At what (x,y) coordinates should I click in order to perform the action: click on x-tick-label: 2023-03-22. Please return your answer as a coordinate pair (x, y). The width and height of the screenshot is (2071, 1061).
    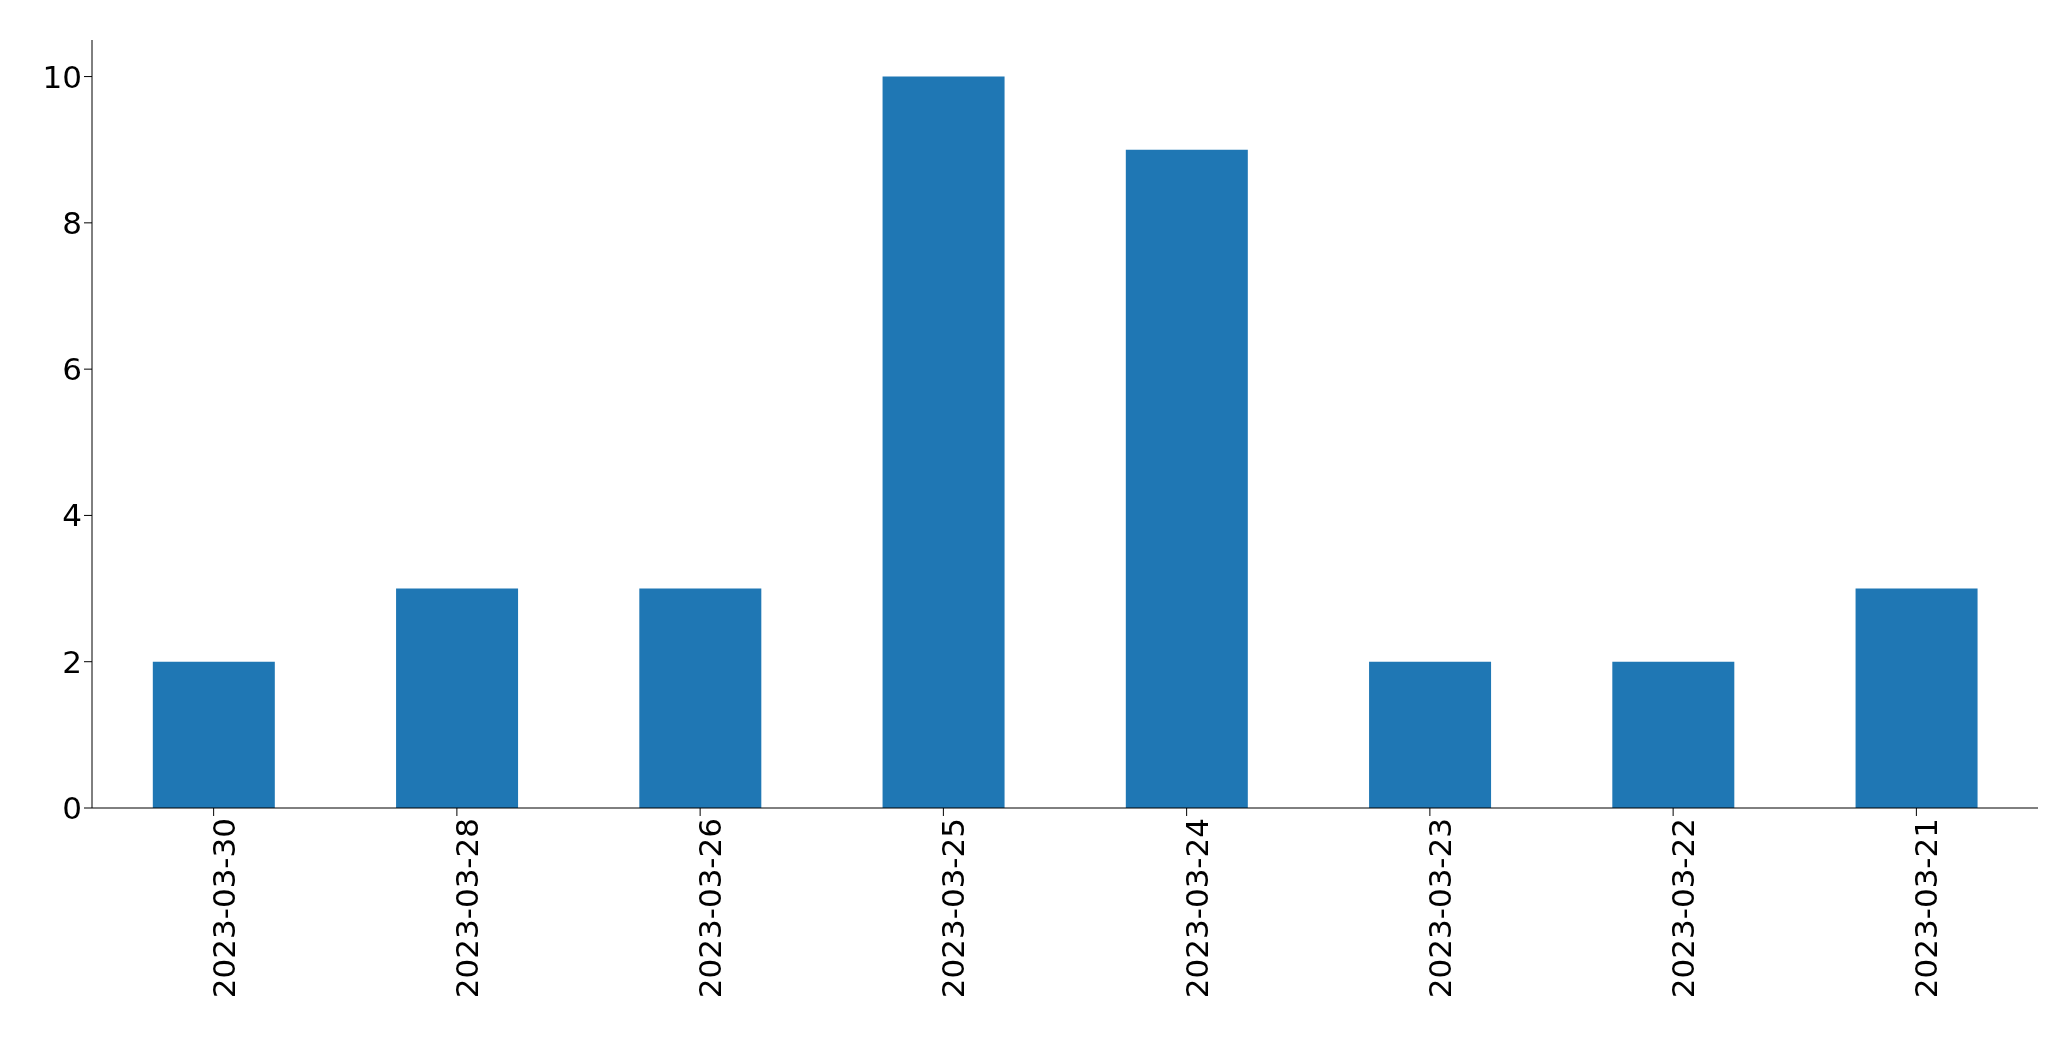
    Looking at the image, I should click on (1683, 908).